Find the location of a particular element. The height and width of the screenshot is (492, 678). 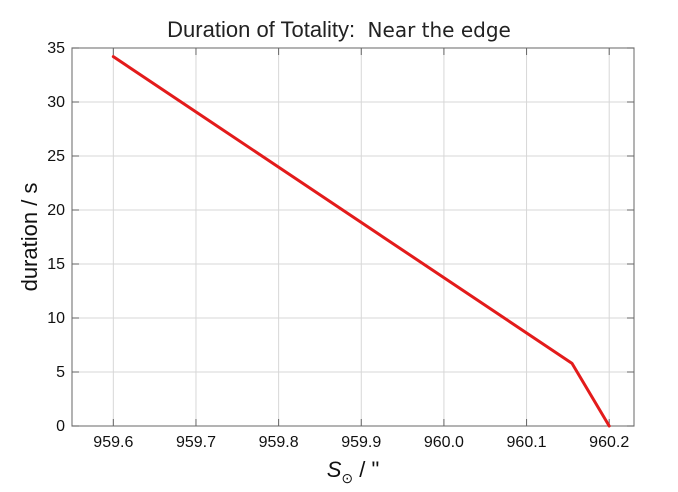

x-axis-label: S⊙ / " is located at coordinates (353, 471).